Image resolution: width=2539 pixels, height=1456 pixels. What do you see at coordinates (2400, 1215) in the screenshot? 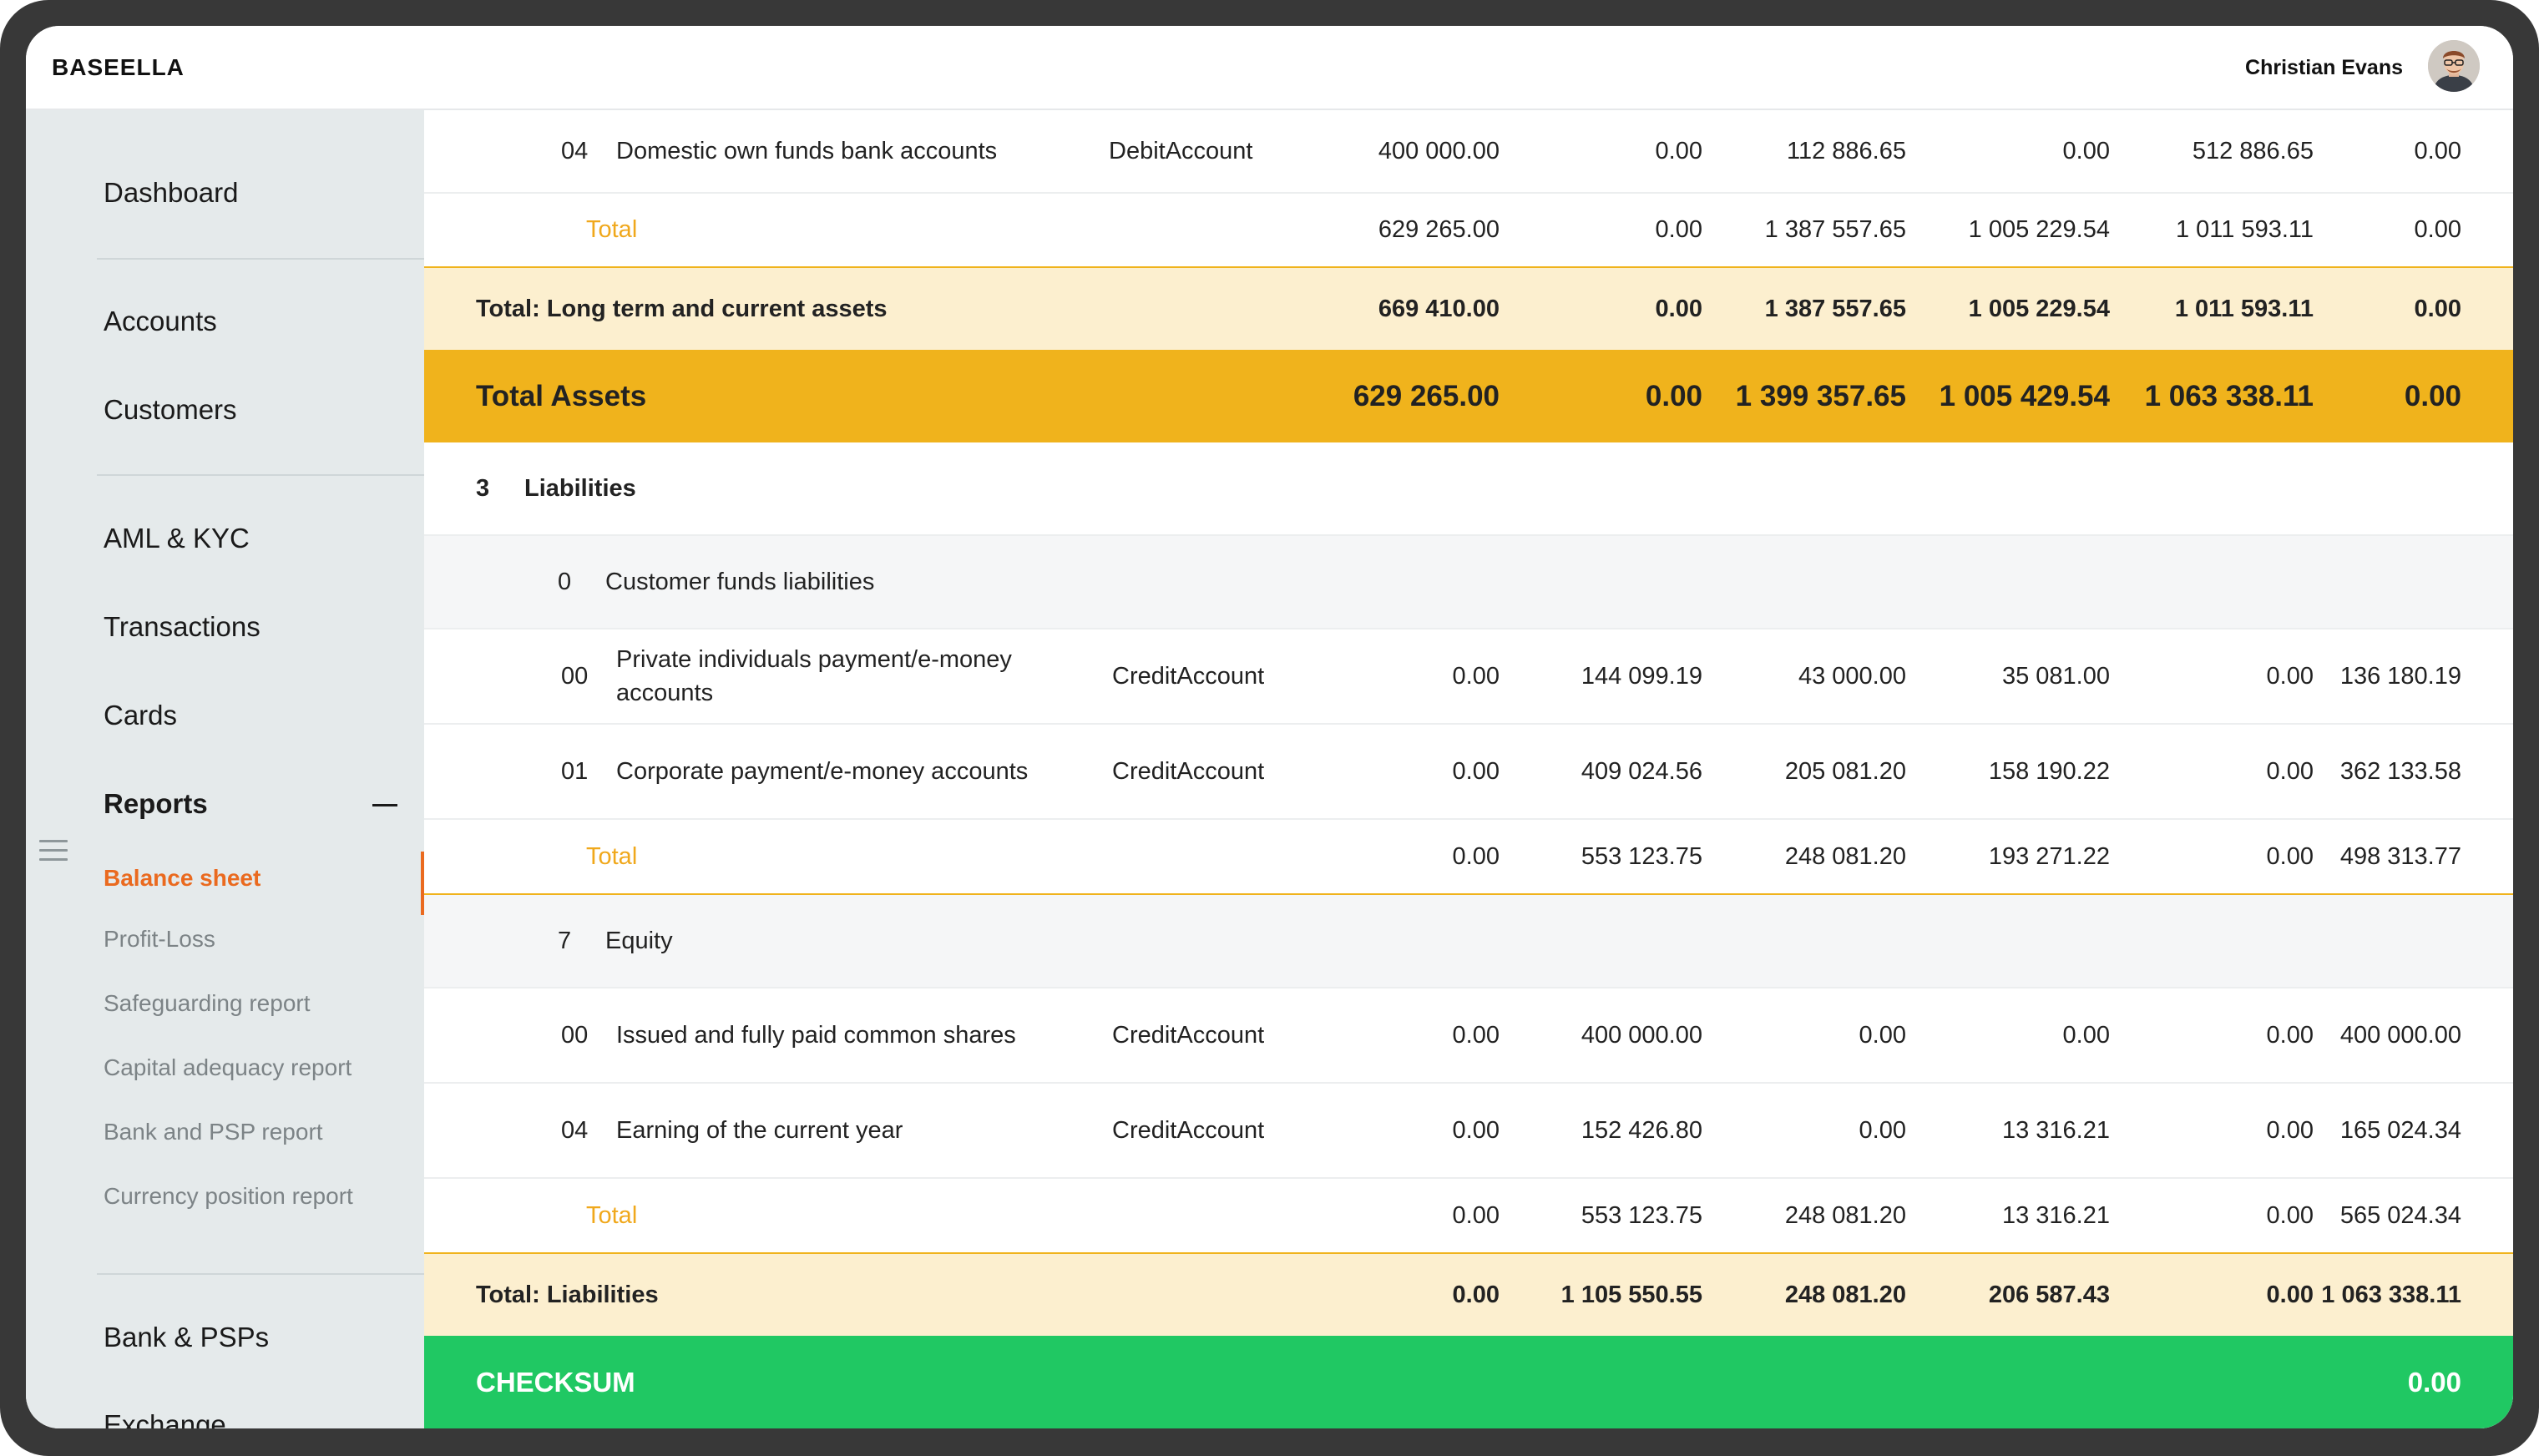
I see `cell-value: 565 024.34` at bounding box center [2400, 1215].